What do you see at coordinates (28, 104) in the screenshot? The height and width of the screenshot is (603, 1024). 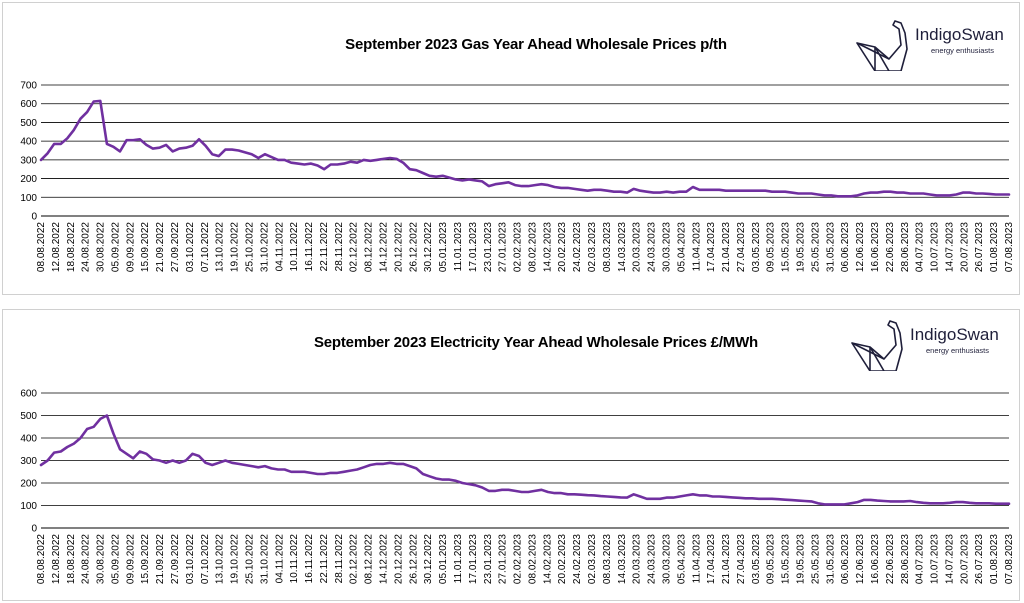 I see `y-tick-label: 600` at bounding box center [28, 104].